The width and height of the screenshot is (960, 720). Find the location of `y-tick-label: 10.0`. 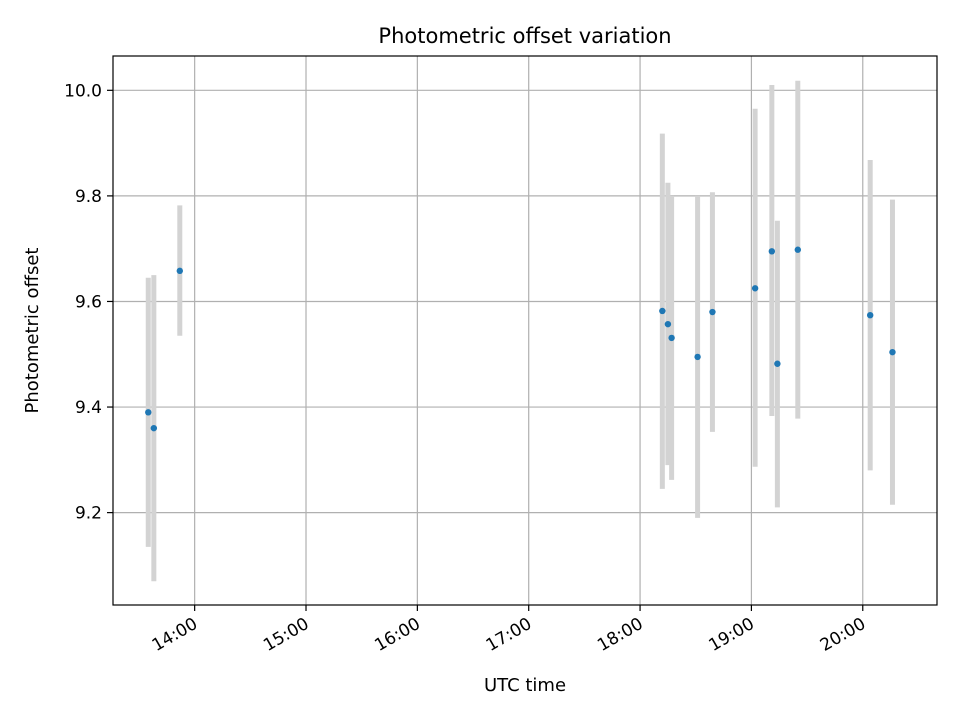

y-tick-label: 10.0 is located at coordinates (83, 91).